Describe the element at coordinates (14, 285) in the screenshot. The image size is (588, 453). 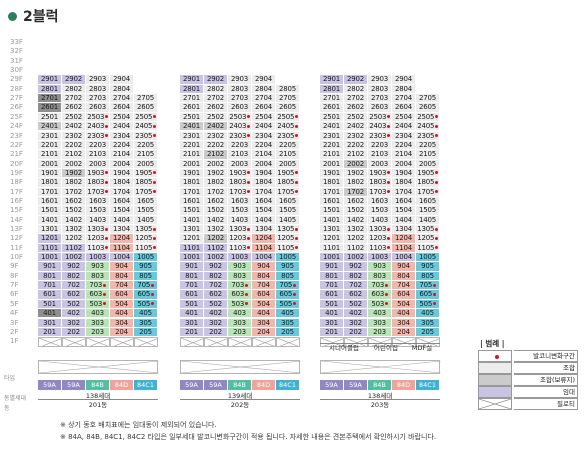
I see `floor-label: 7F` at that location.